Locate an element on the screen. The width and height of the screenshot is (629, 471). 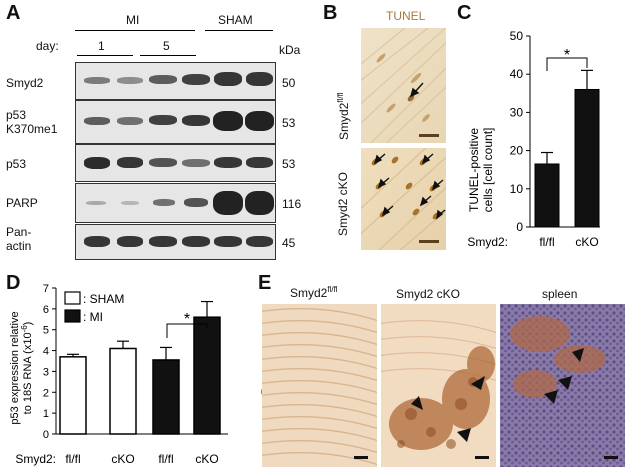
day5-label: 5 is located at coordinates (166, 46).